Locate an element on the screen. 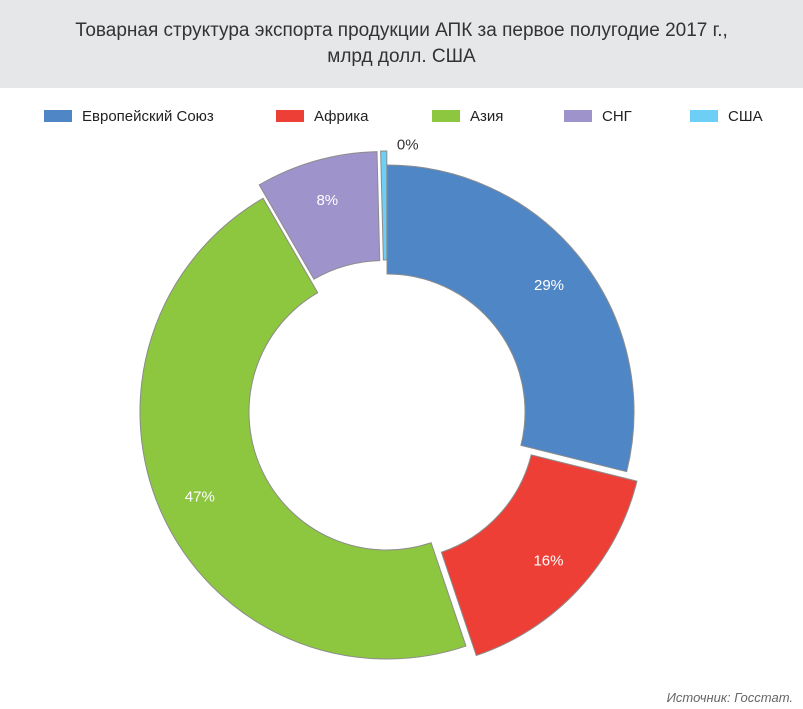  slice-label-cis: 8% is located at coordinates (327, 200).